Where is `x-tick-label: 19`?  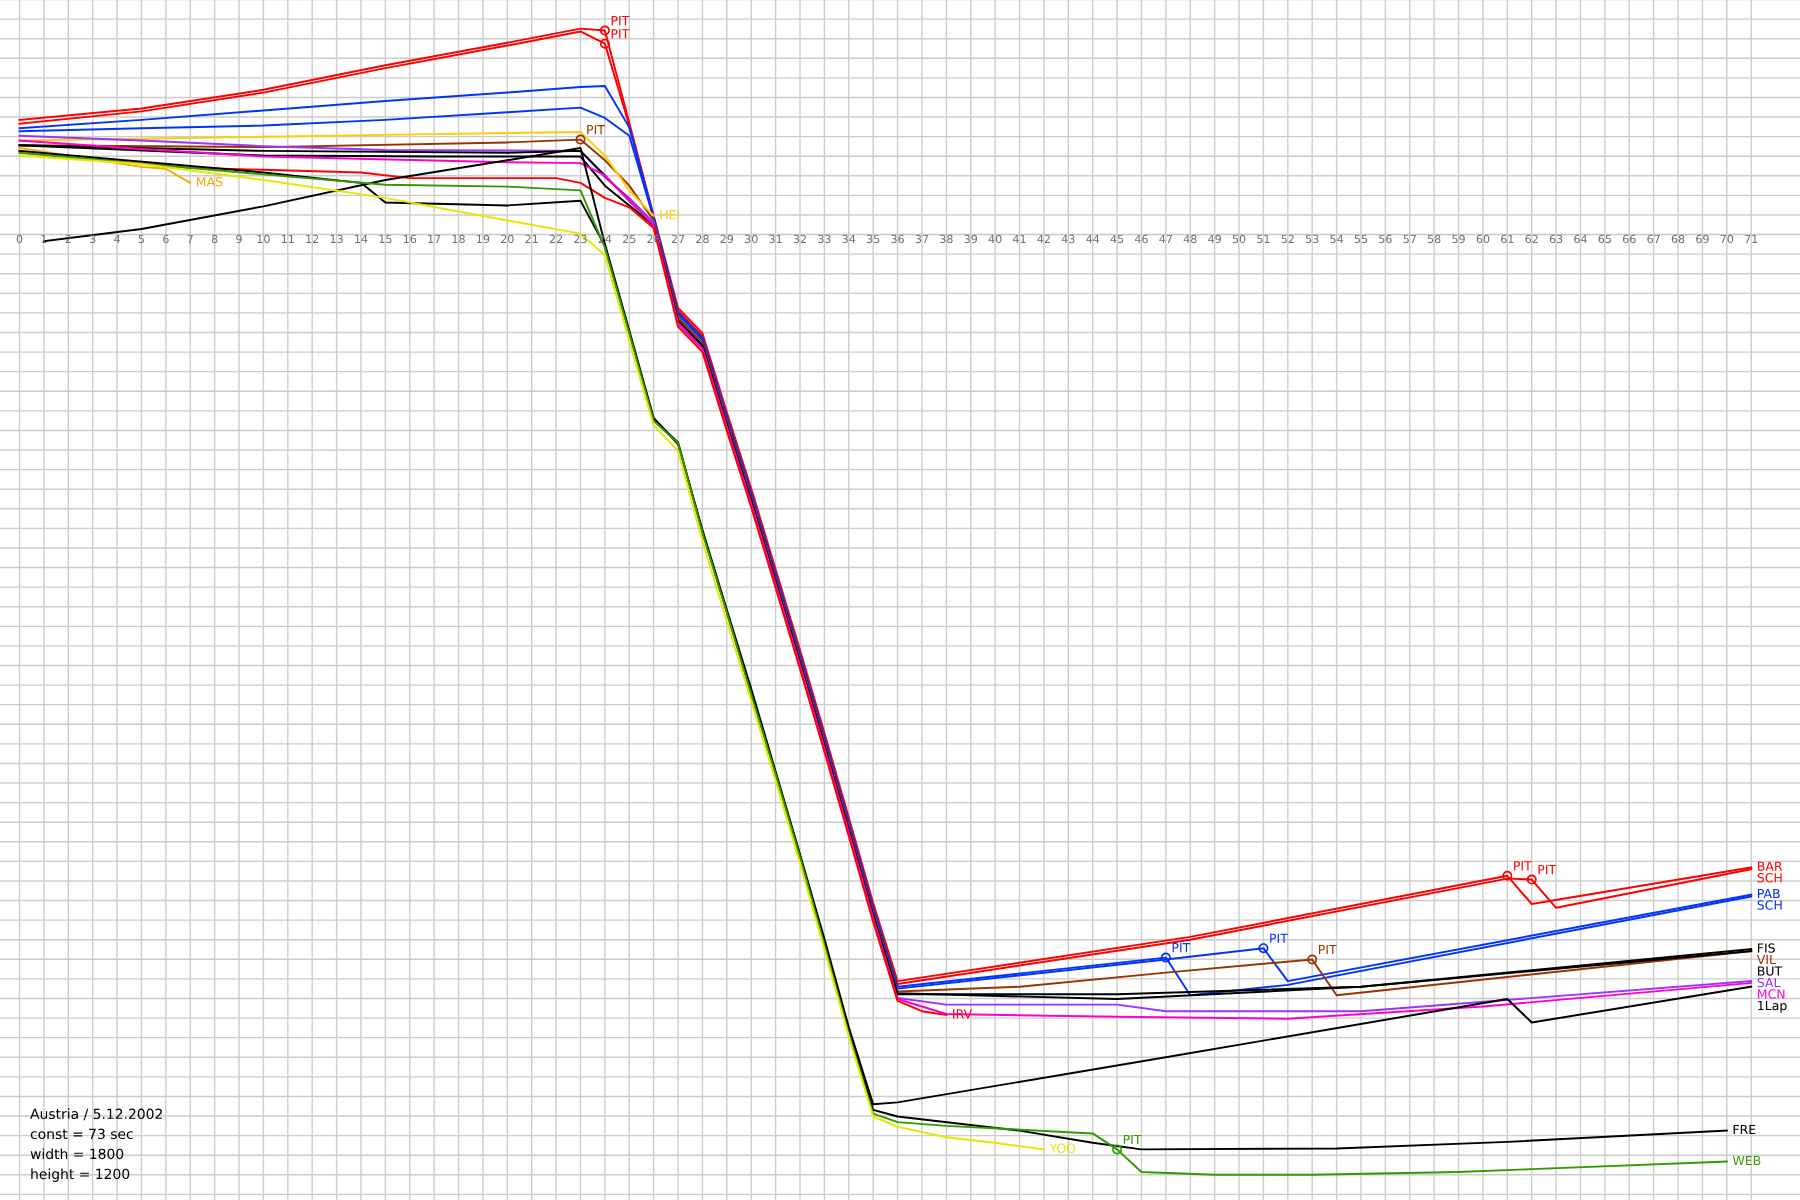 x-tick-label: 19 is located at coordinates (483, 239).